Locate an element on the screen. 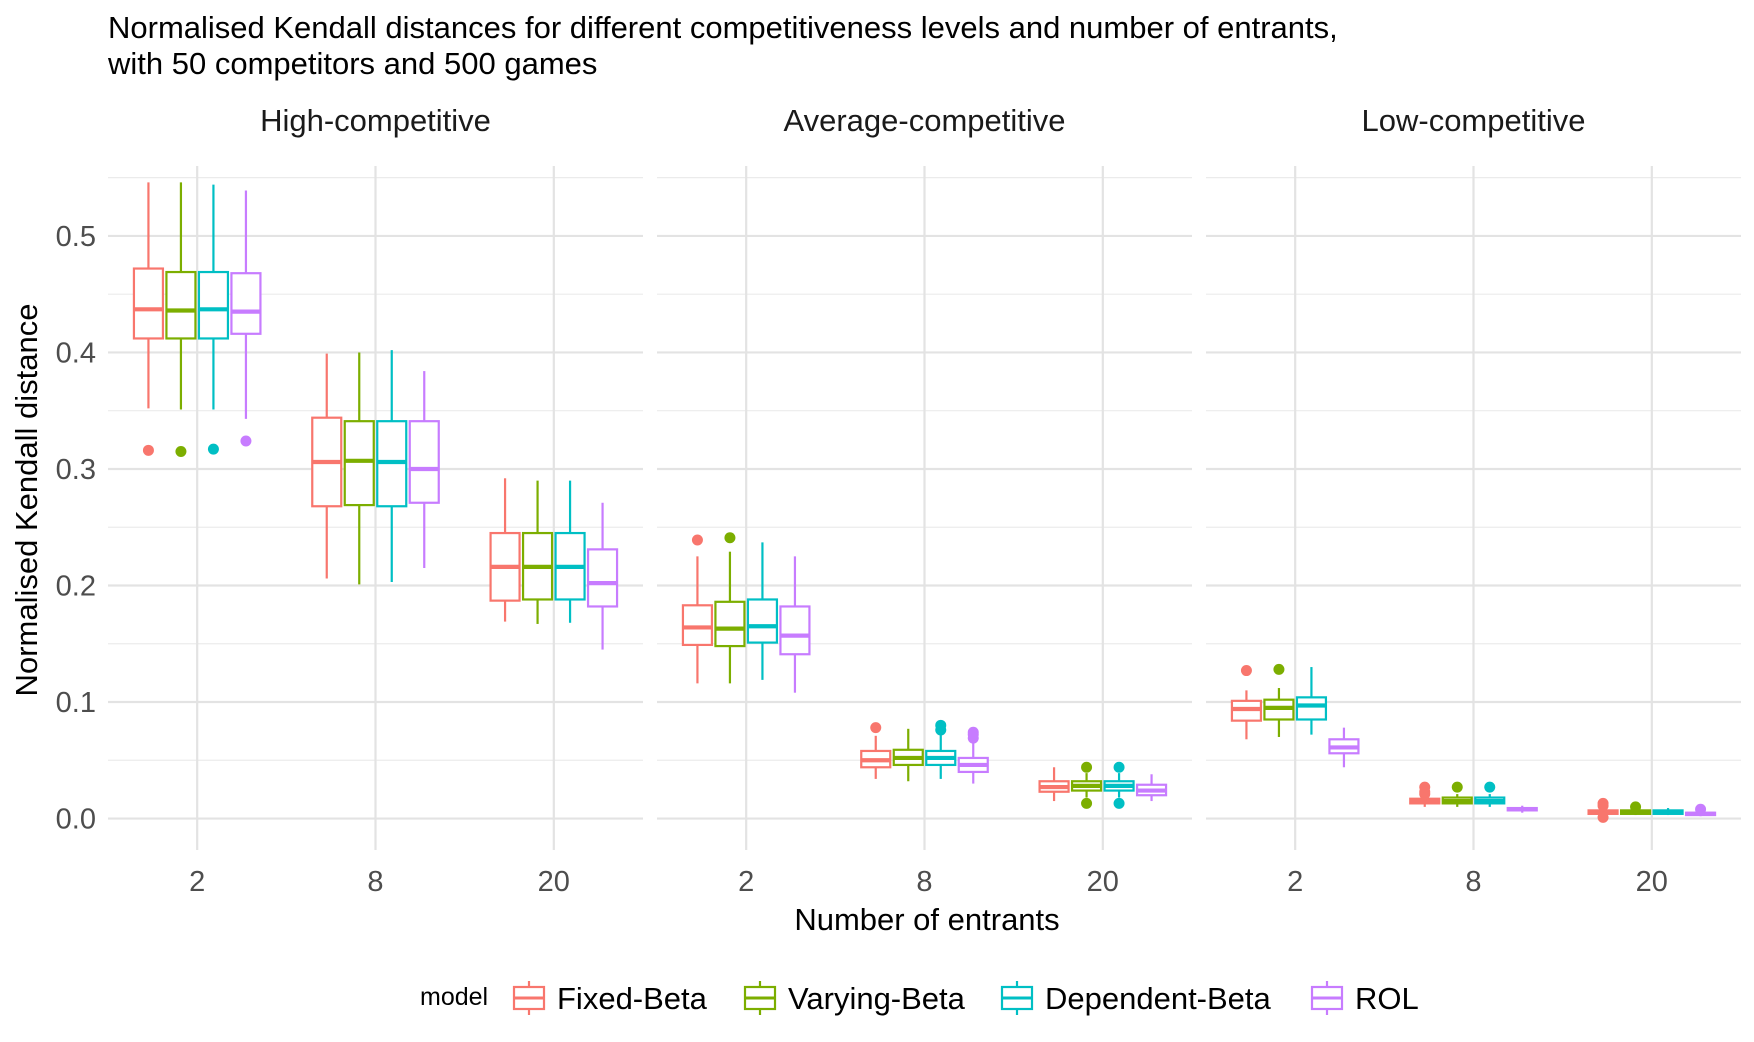 The height and width of the screenshot is (1042, 1754). legend-item-rol: ROL is located at coordinates (1364, 998).